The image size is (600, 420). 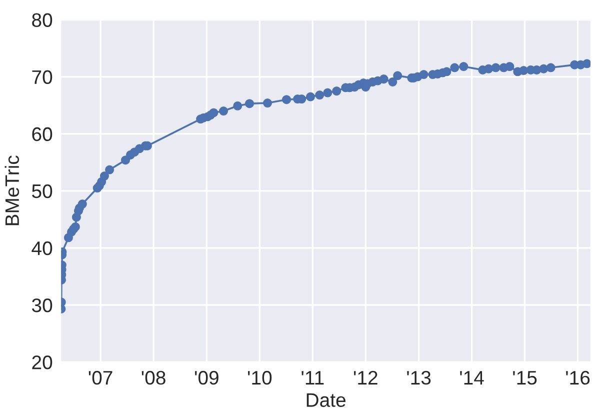 I want to click on x-tick-label: '09, so click(x=206, y=377).